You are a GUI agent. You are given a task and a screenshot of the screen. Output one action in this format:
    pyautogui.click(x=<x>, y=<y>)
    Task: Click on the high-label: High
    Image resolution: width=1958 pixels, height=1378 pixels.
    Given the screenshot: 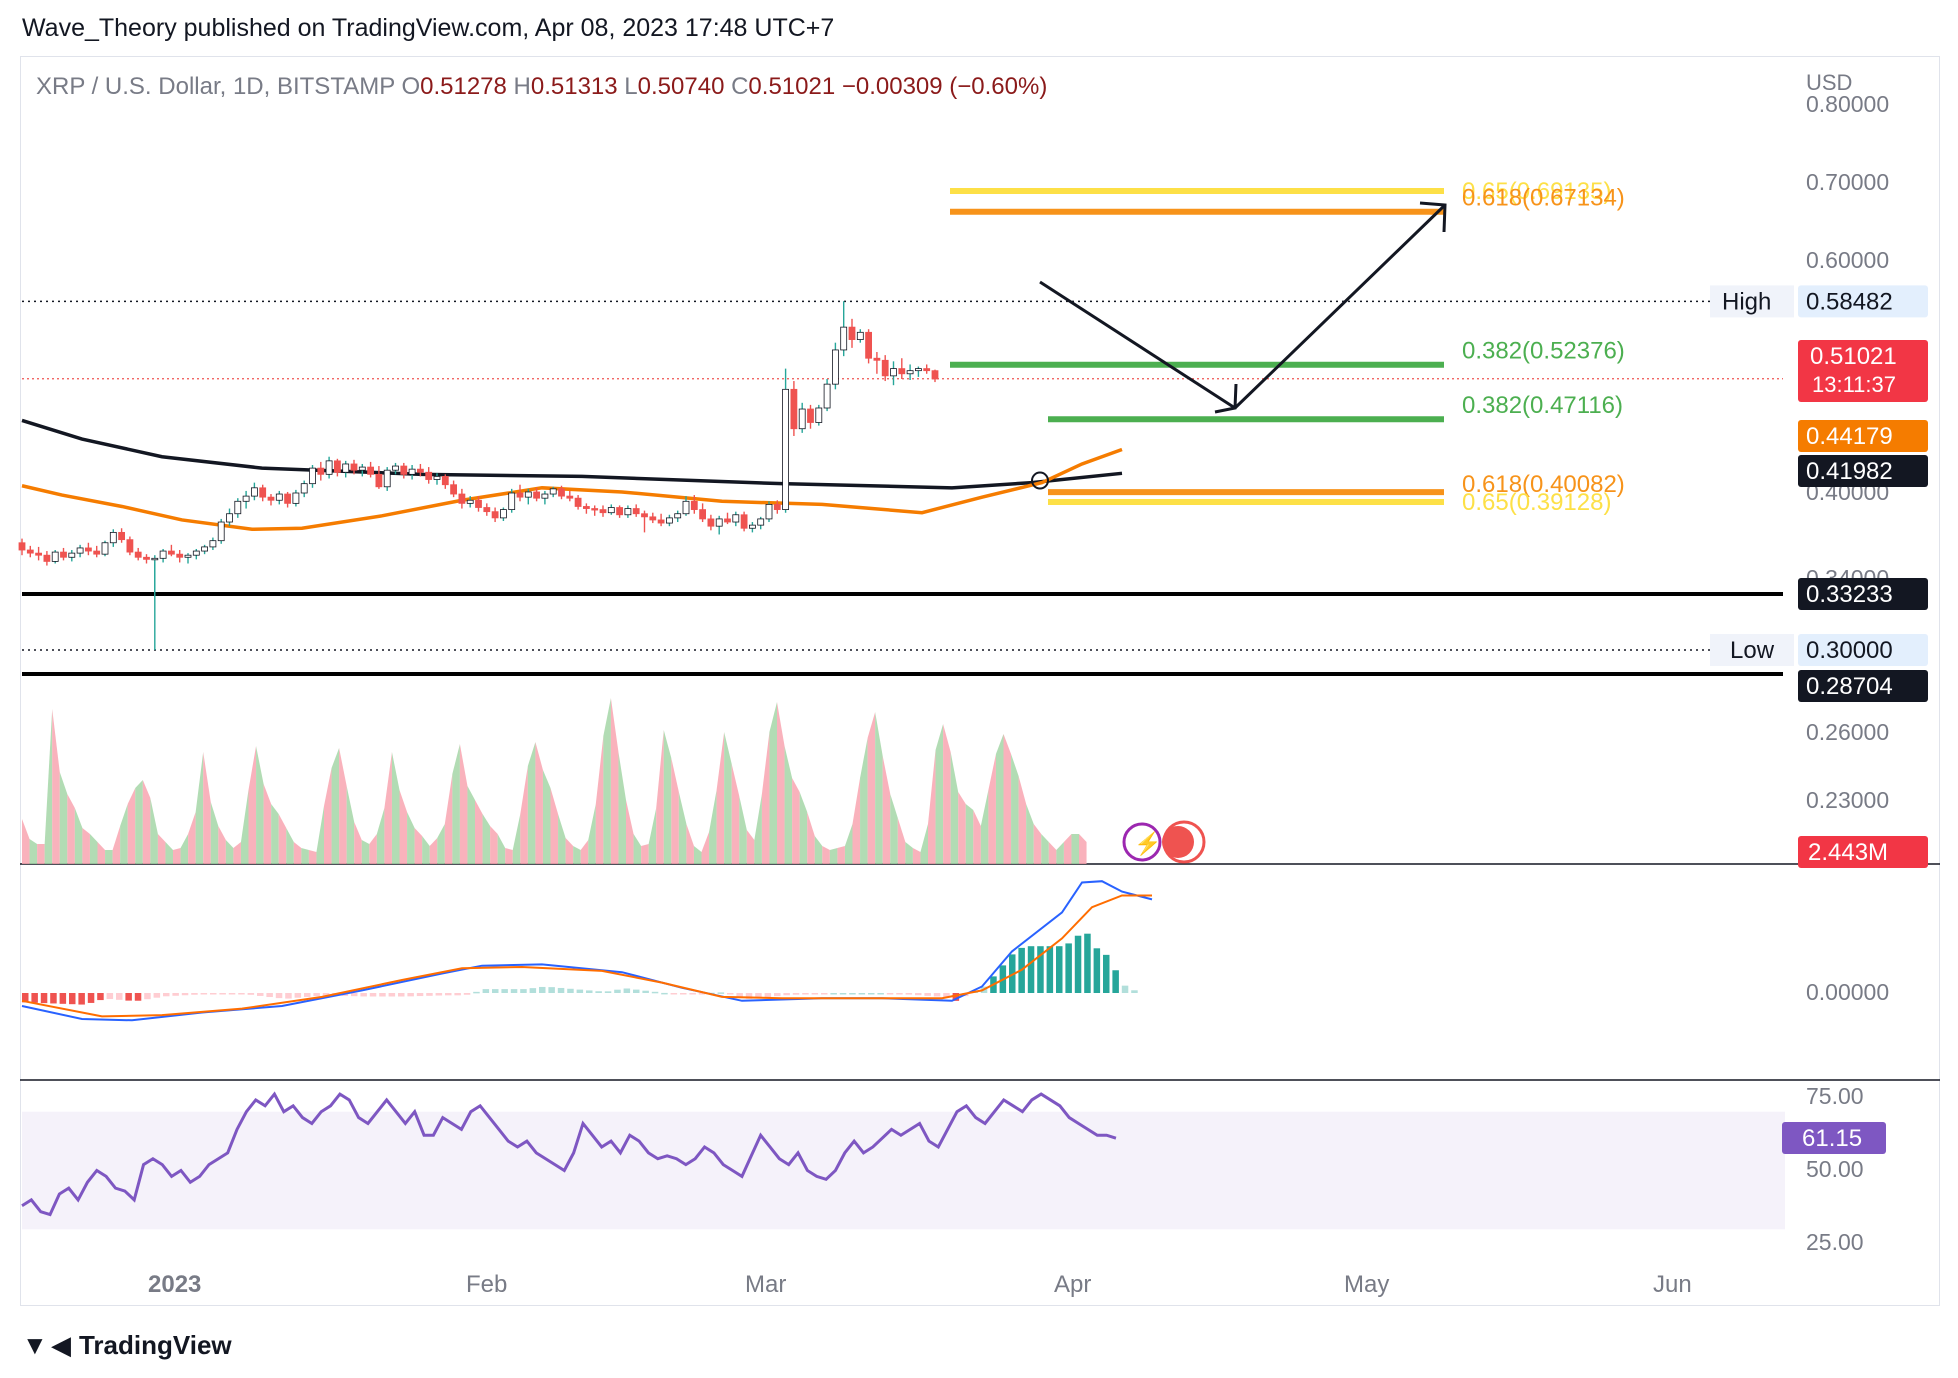 What is the action you would take?
    pyautogui.click(x=1746, y=301)
    